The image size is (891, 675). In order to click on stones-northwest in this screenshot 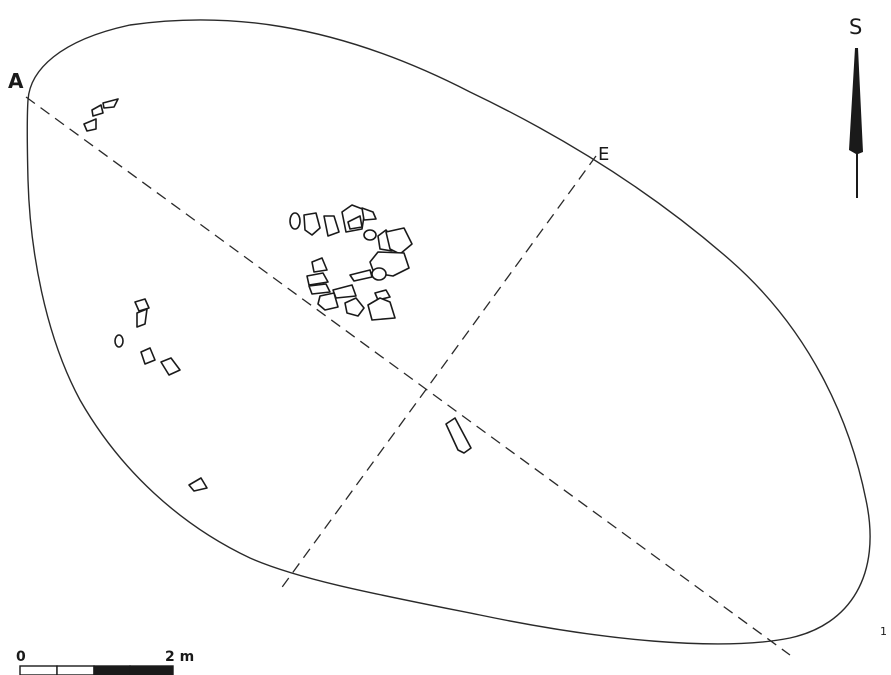, I will do `click(101, 115)`.